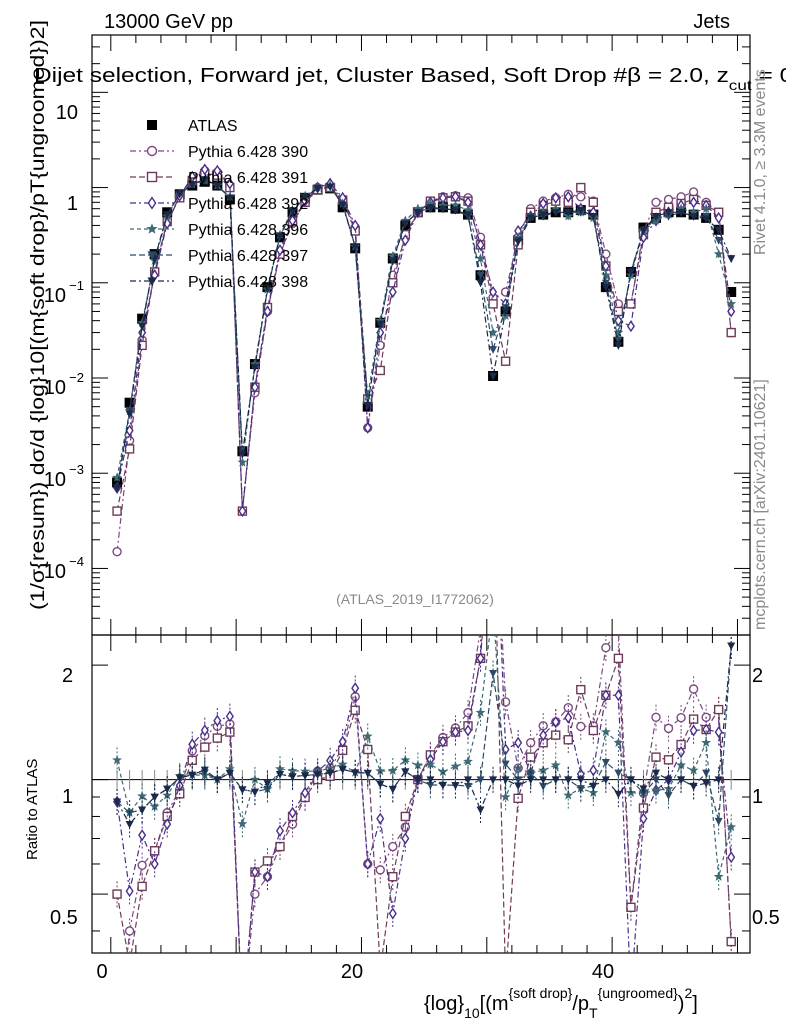  What do you see at coordinates (711, 22) in the screenshot?
I see `header-right-label: Jets` at bounding box center [711, 22].